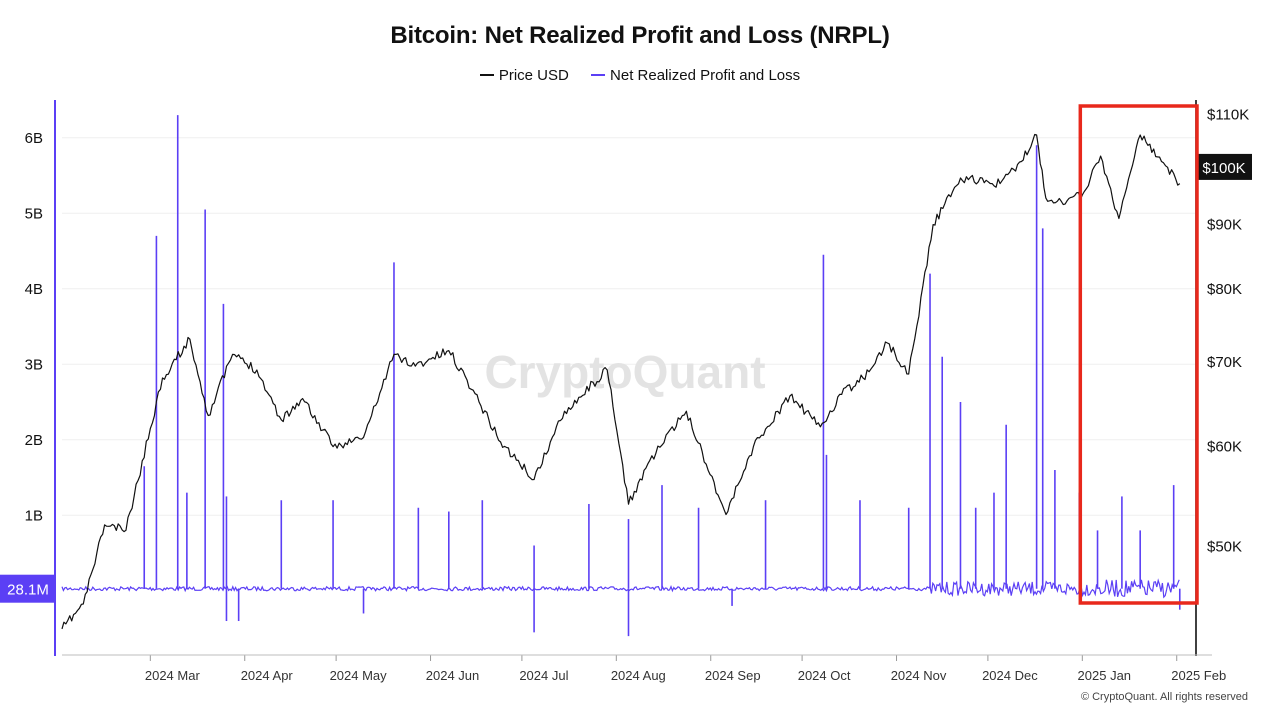  Describe the element at coordinates (173, 675) in the screenshot. I see `x-tick-label: 2024 Mar` at that location.